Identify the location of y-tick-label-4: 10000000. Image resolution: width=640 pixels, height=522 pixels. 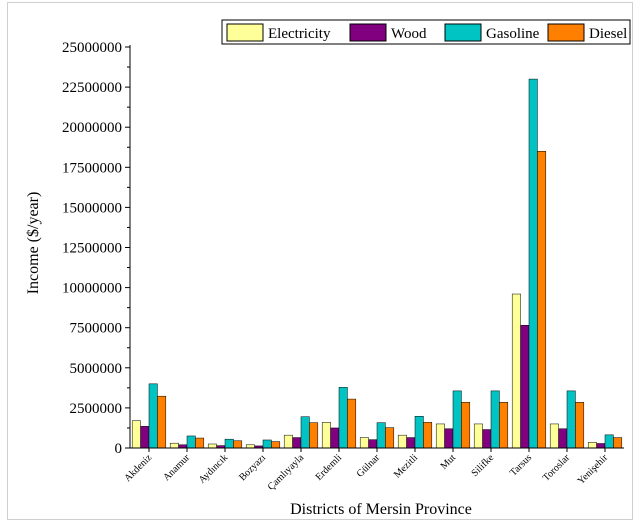
(92, 289).